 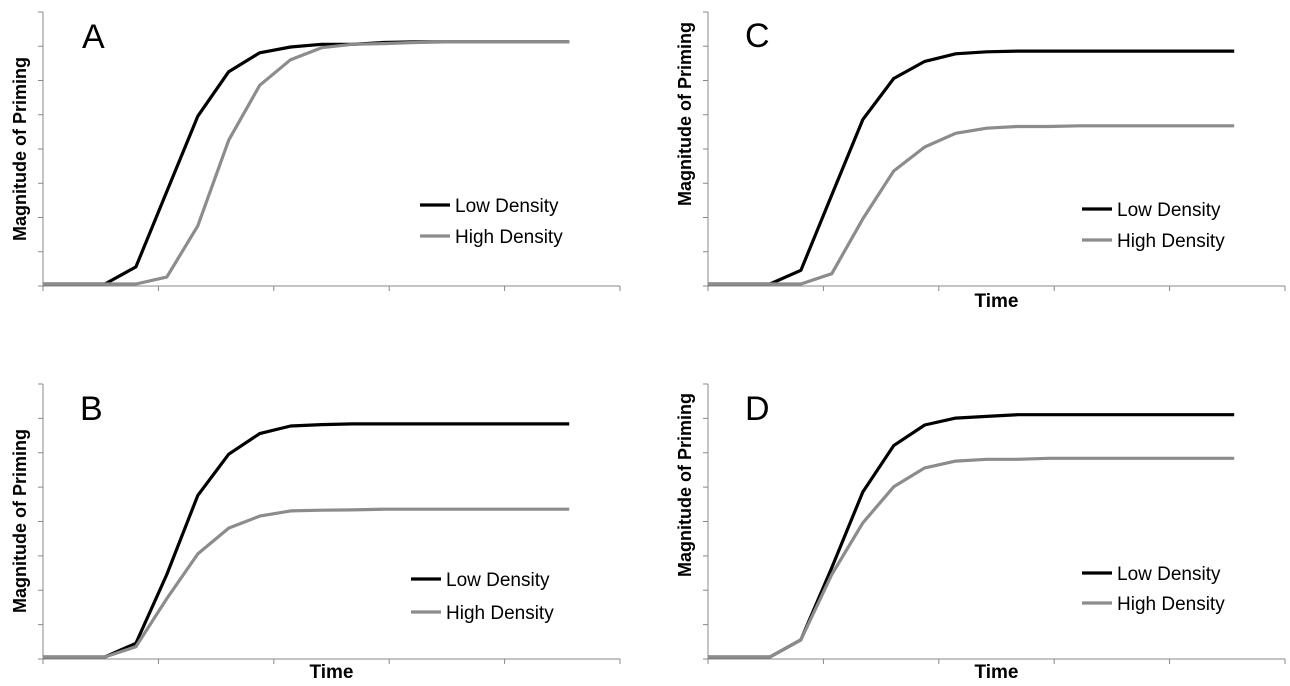 What do you see at coordinates (757, 409) in the screenshot?
I see `panel-label: D` at bounding box center [757, 409].